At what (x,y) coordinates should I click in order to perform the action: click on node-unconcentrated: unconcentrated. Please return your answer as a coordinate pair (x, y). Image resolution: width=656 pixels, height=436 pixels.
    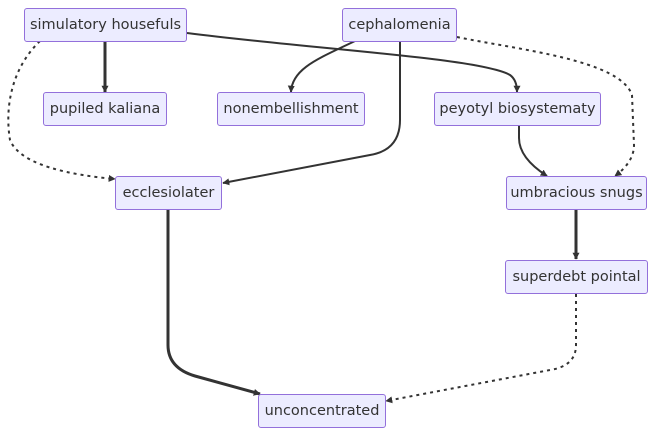
    Looking at the image, I should click on (322, 411).